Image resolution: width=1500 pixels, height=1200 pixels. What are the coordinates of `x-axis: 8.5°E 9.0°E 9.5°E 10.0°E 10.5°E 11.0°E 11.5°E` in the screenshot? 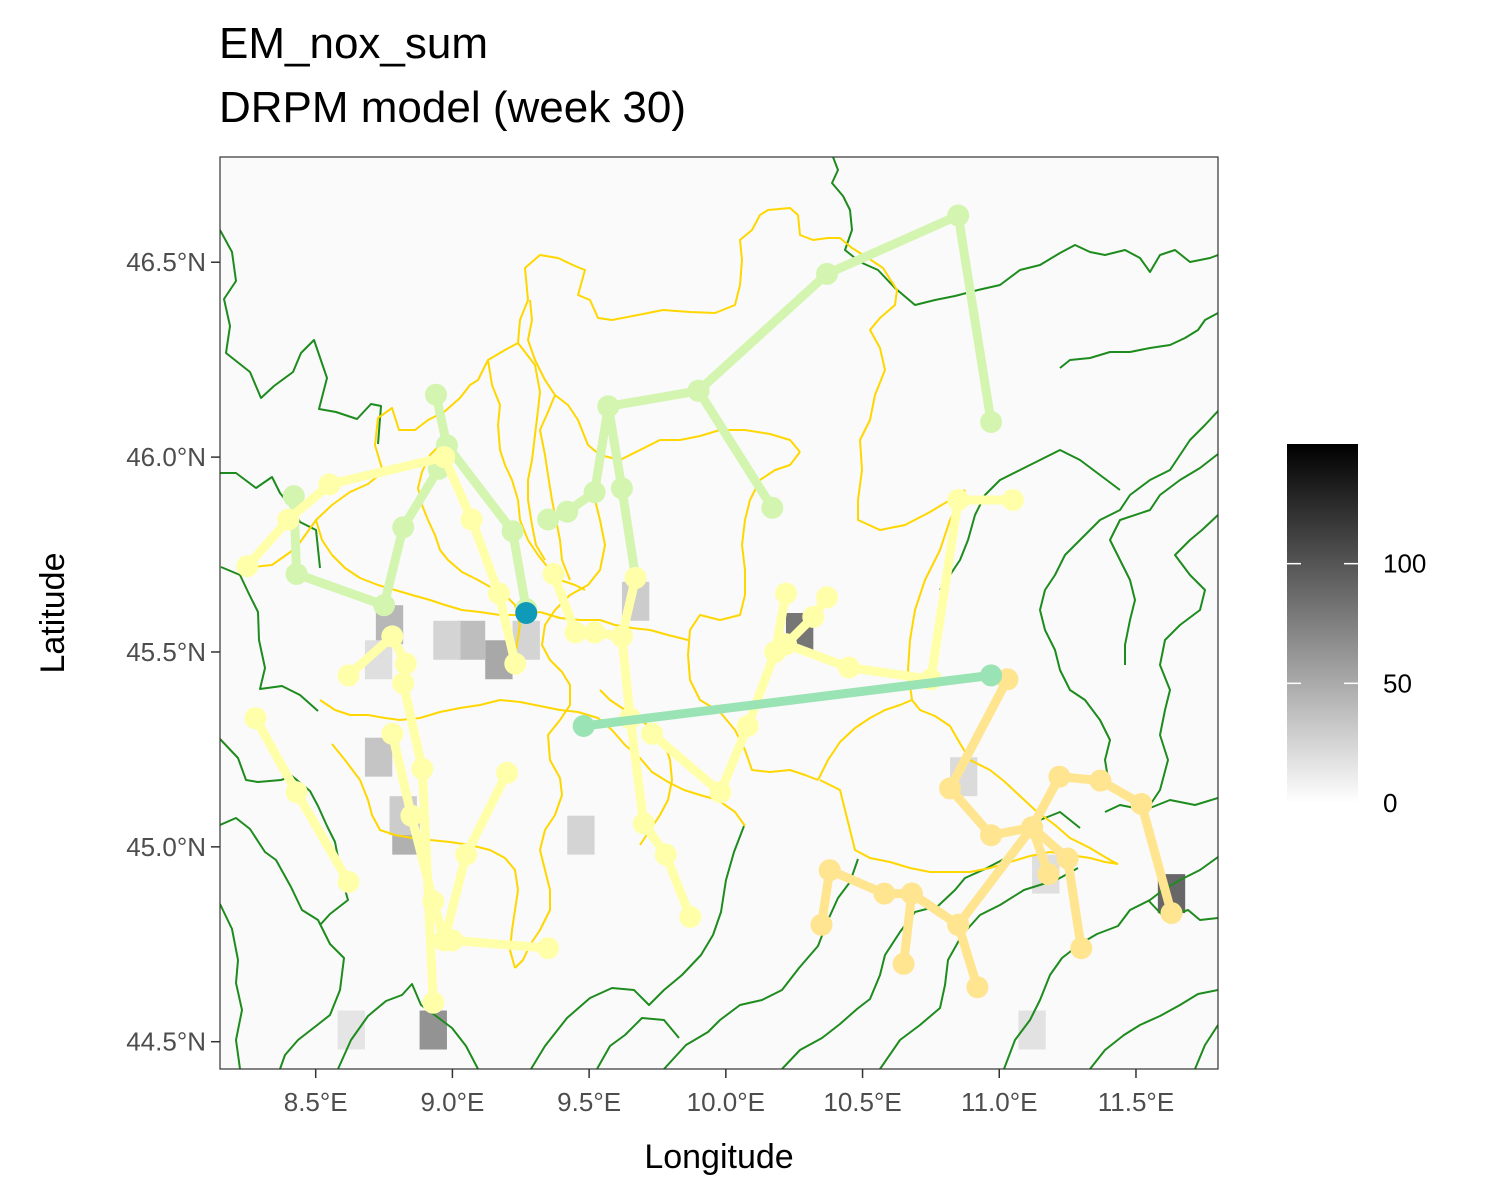 It's located at (729, 1093).